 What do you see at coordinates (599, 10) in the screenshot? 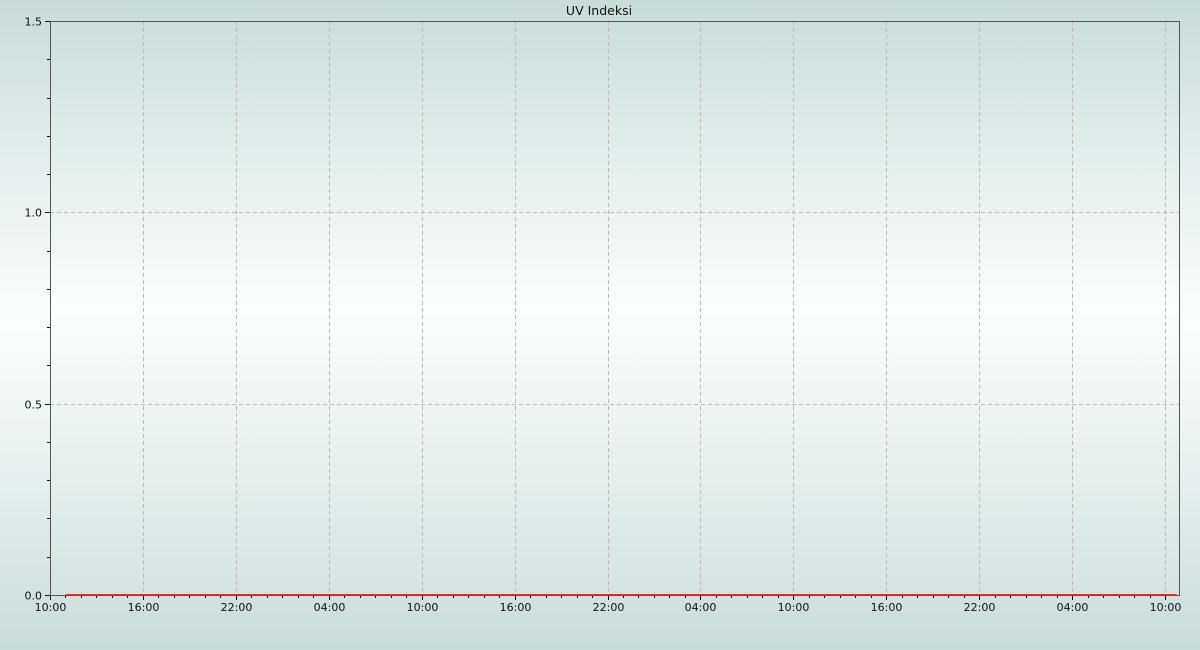
I see `chart-title: UV Indeksi` at bounding box center [599, 10].